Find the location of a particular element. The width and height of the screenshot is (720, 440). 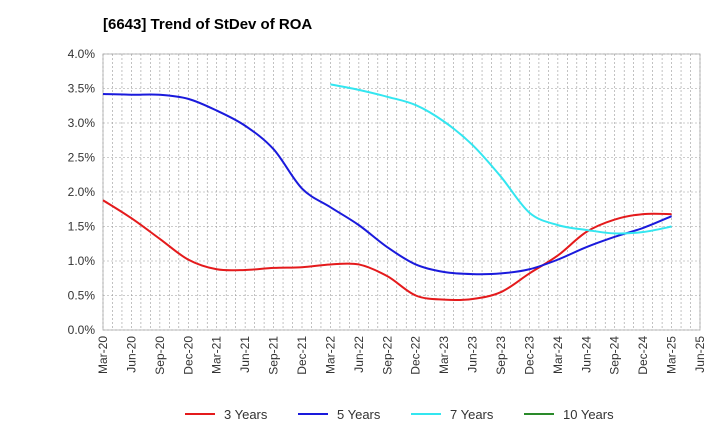

x-tick-label: Sep-21 is located at coordinates (274, 355).